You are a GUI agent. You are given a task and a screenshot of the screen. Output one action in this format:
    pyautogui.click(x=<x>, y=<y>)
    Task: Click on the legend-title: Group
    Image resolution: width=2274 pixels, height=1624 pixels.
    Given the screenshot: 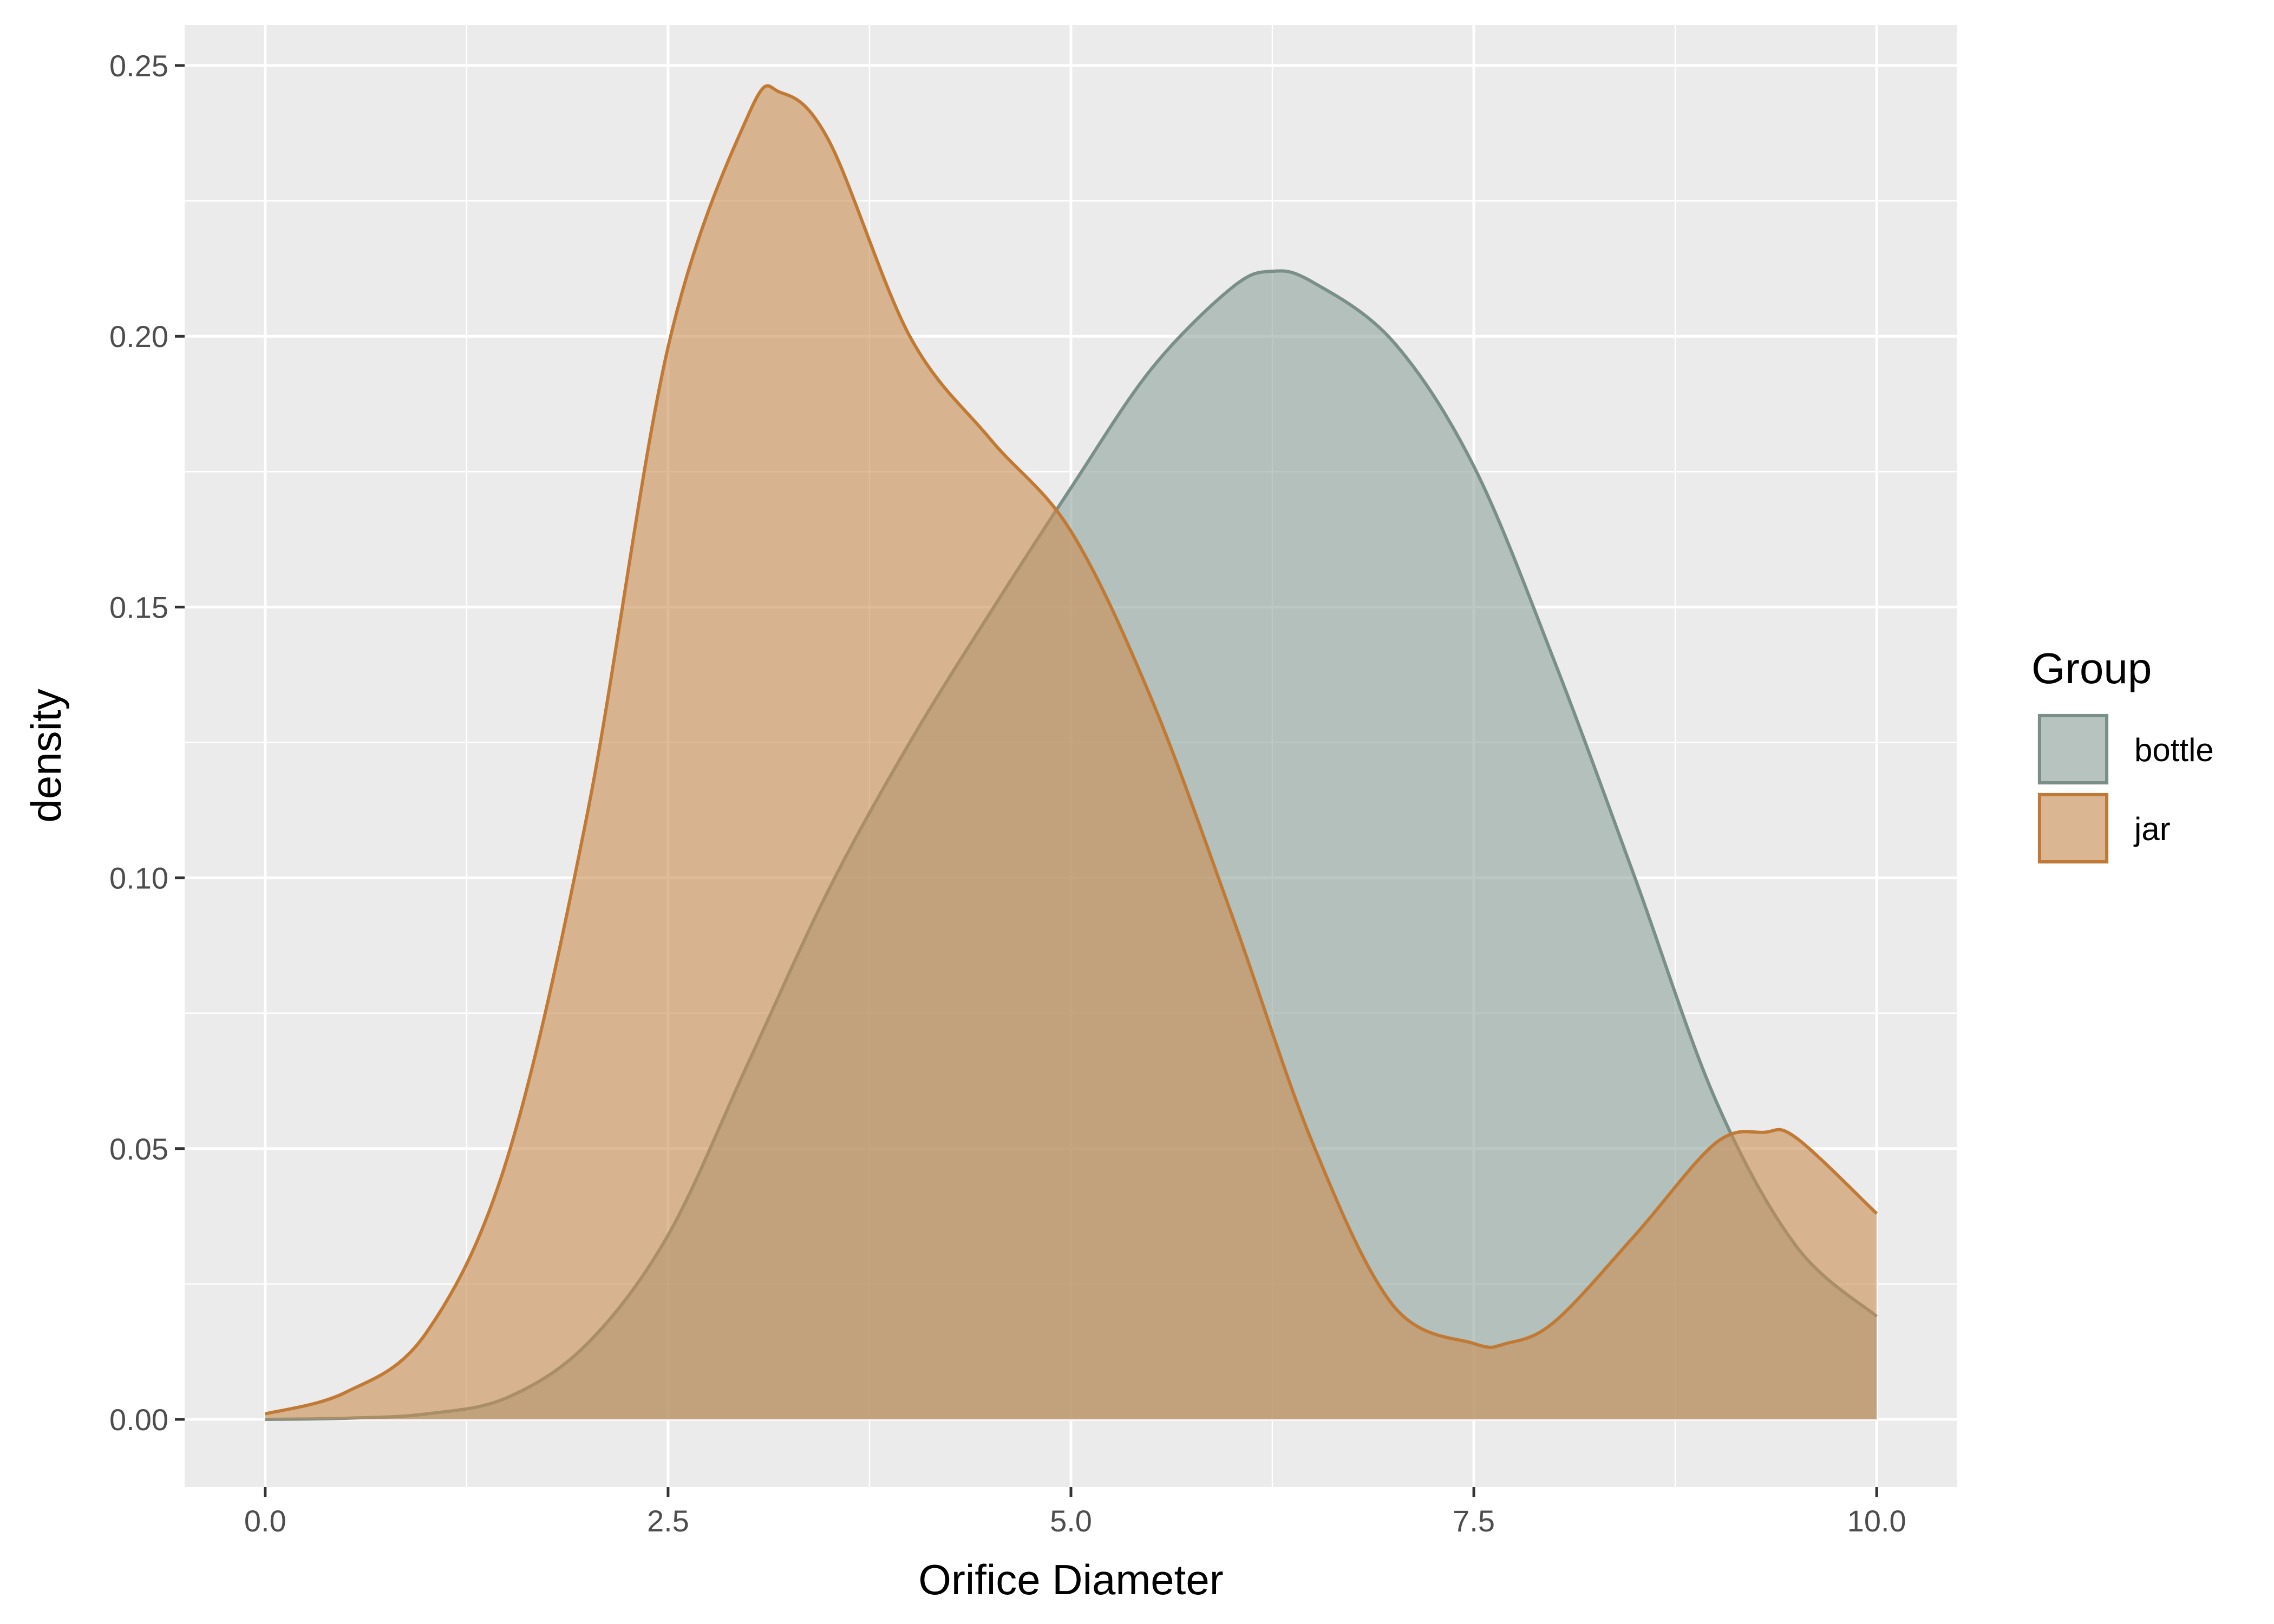 What is the action you would take?
    pyautogui.click(x=2092, y=668)
    